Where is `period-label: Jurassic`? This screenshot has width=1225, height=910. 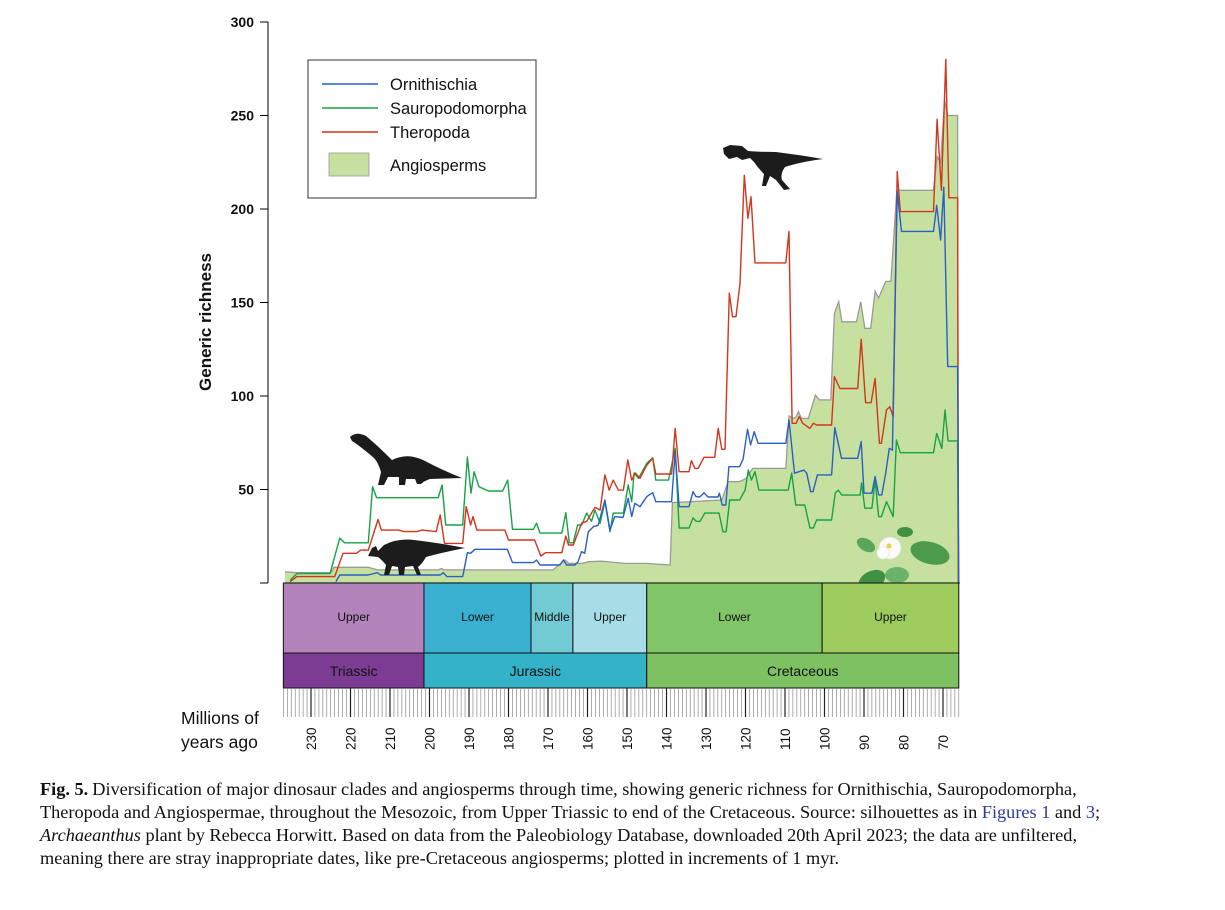
period-label: Jurassic is located at coordinates (535, 671).